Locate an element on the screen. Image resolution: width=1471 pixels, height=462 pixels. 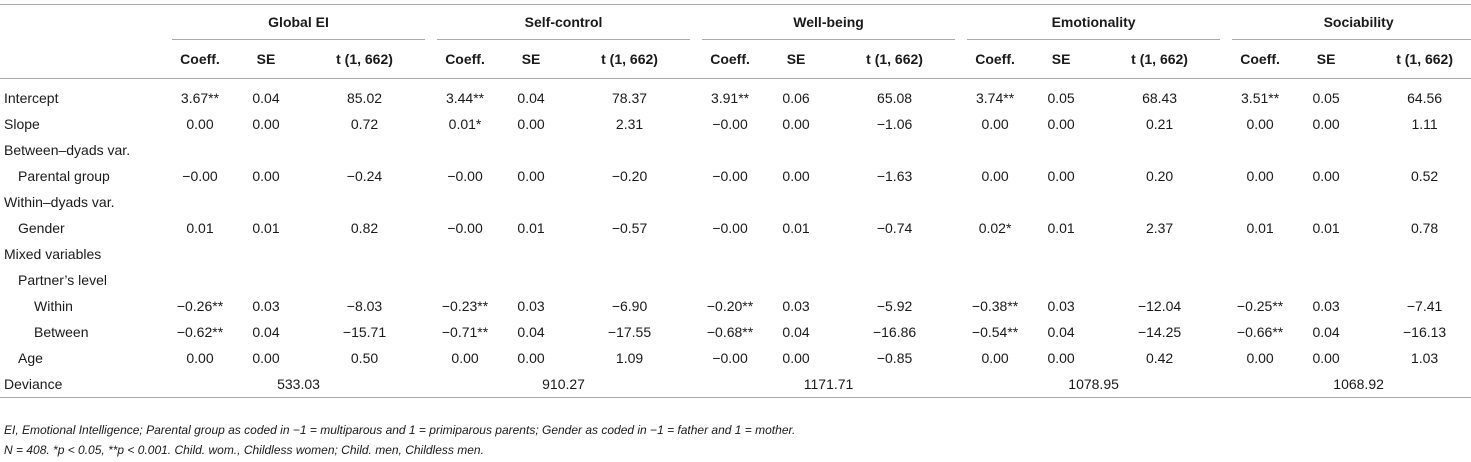
table-cell: 68.43 is located at coordinates (1160, 98).